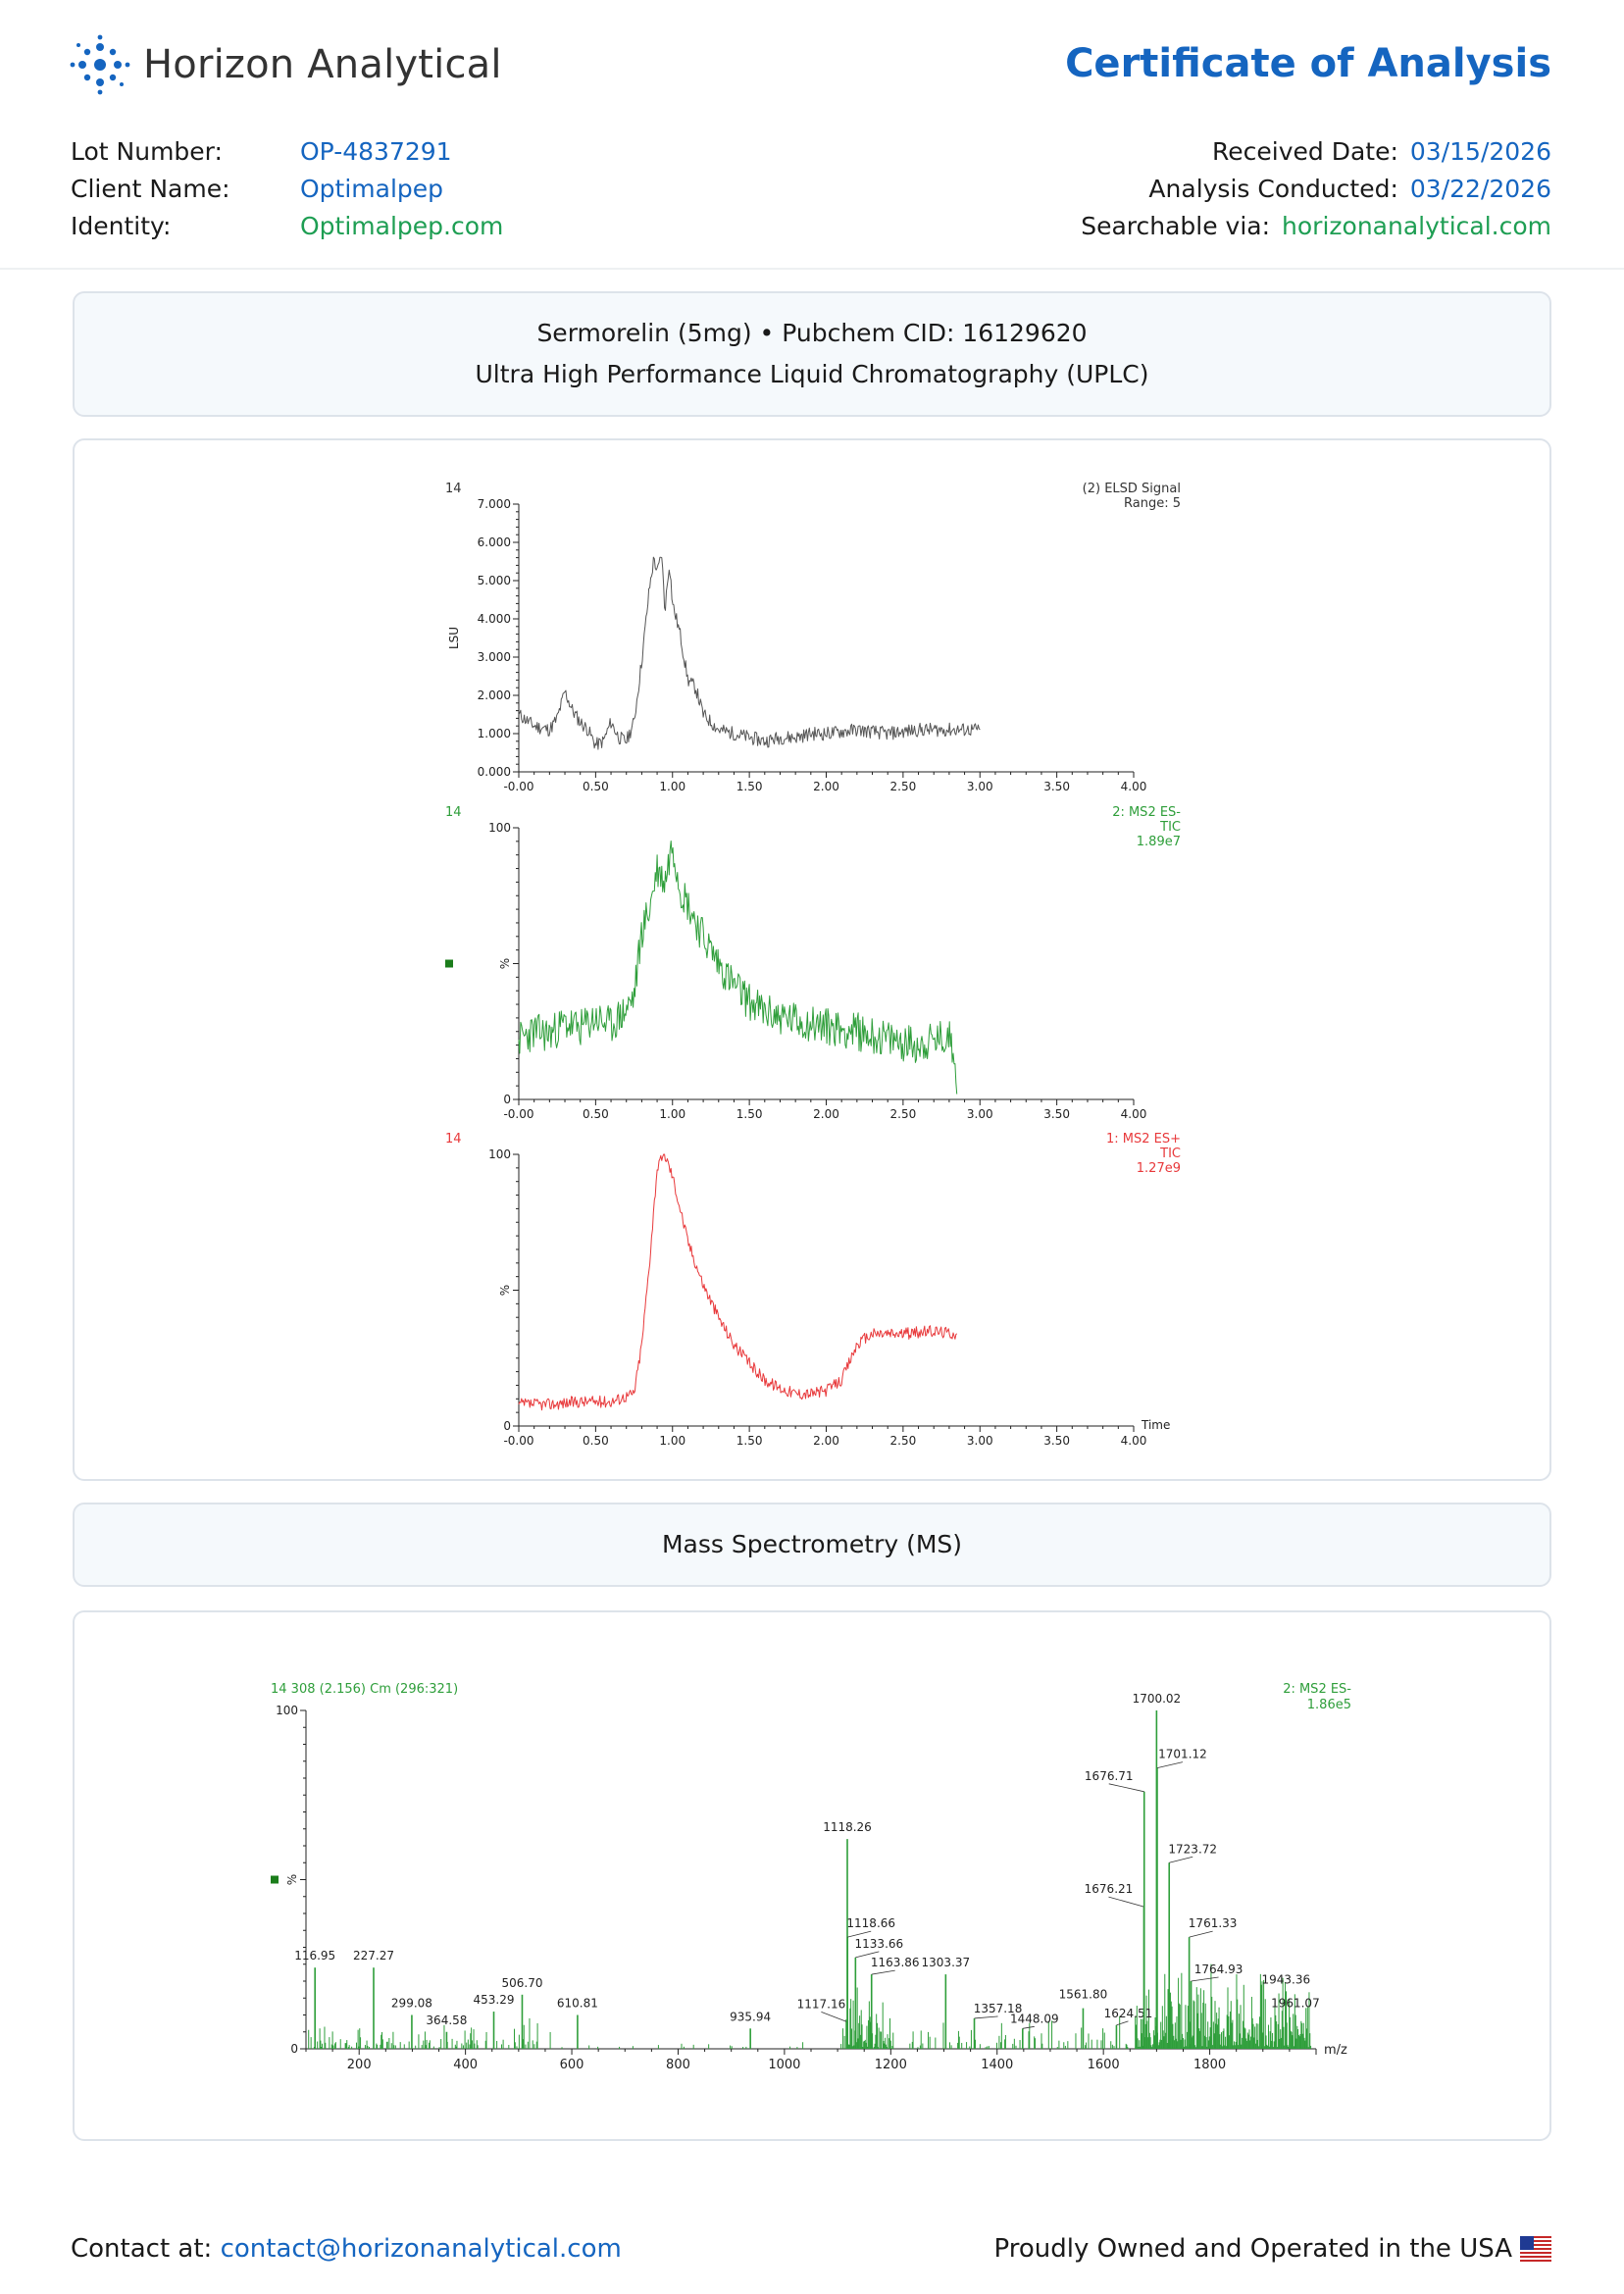  What do you see at coordinates (678, 2065) in the screenshot?
I see `x-tick-label: 800` at bounding box center [678, 2065].